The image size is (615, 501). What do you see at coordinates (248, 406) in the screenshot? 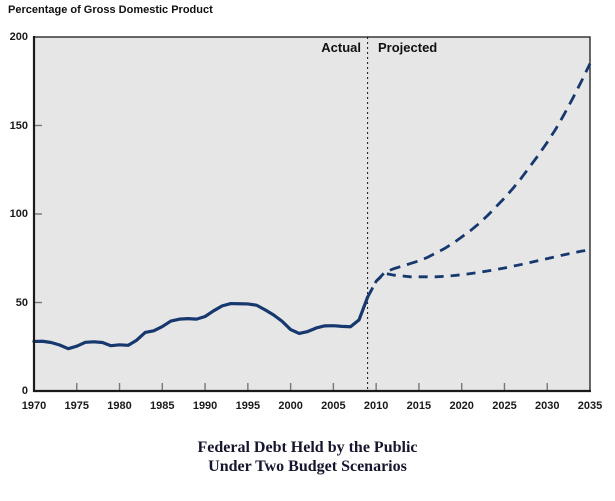
I see `x-axis-tick-label: 1995` at bounding box center [248, 406].